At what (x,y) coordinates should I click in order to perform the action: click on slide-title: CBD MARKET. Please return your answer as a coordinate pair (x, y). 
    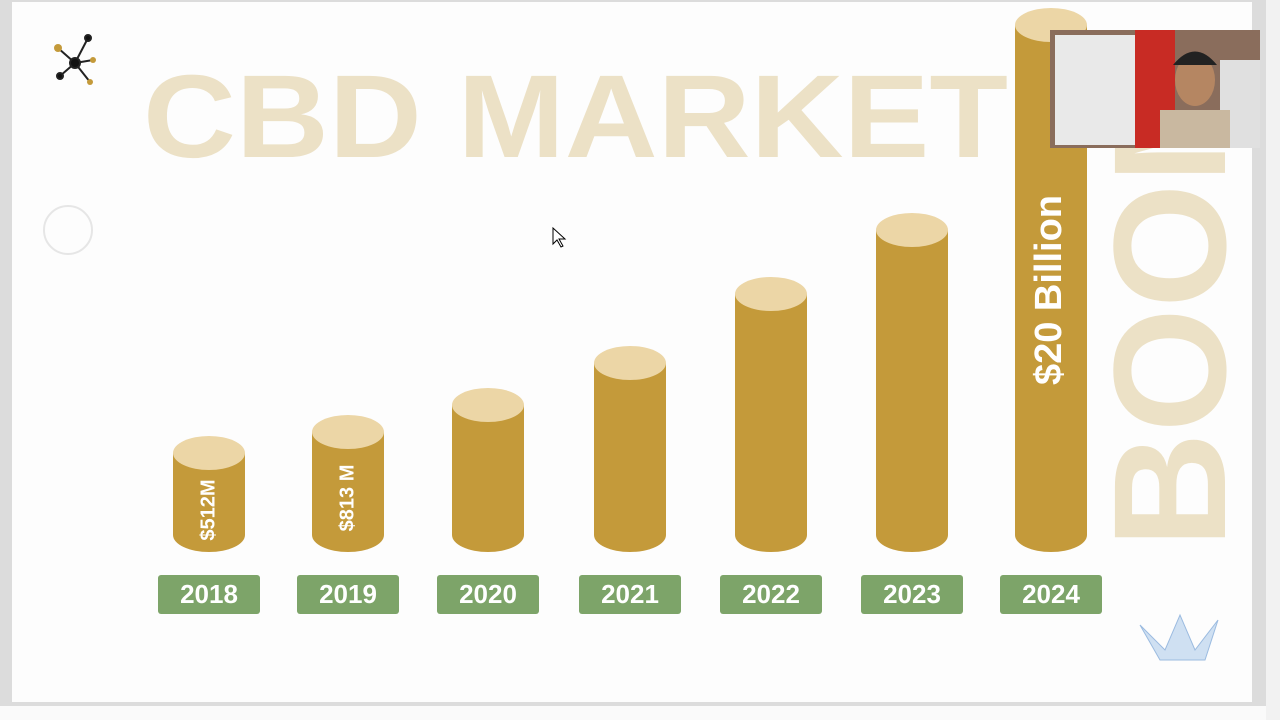
    Looking at the image, I should click on (575, 117).